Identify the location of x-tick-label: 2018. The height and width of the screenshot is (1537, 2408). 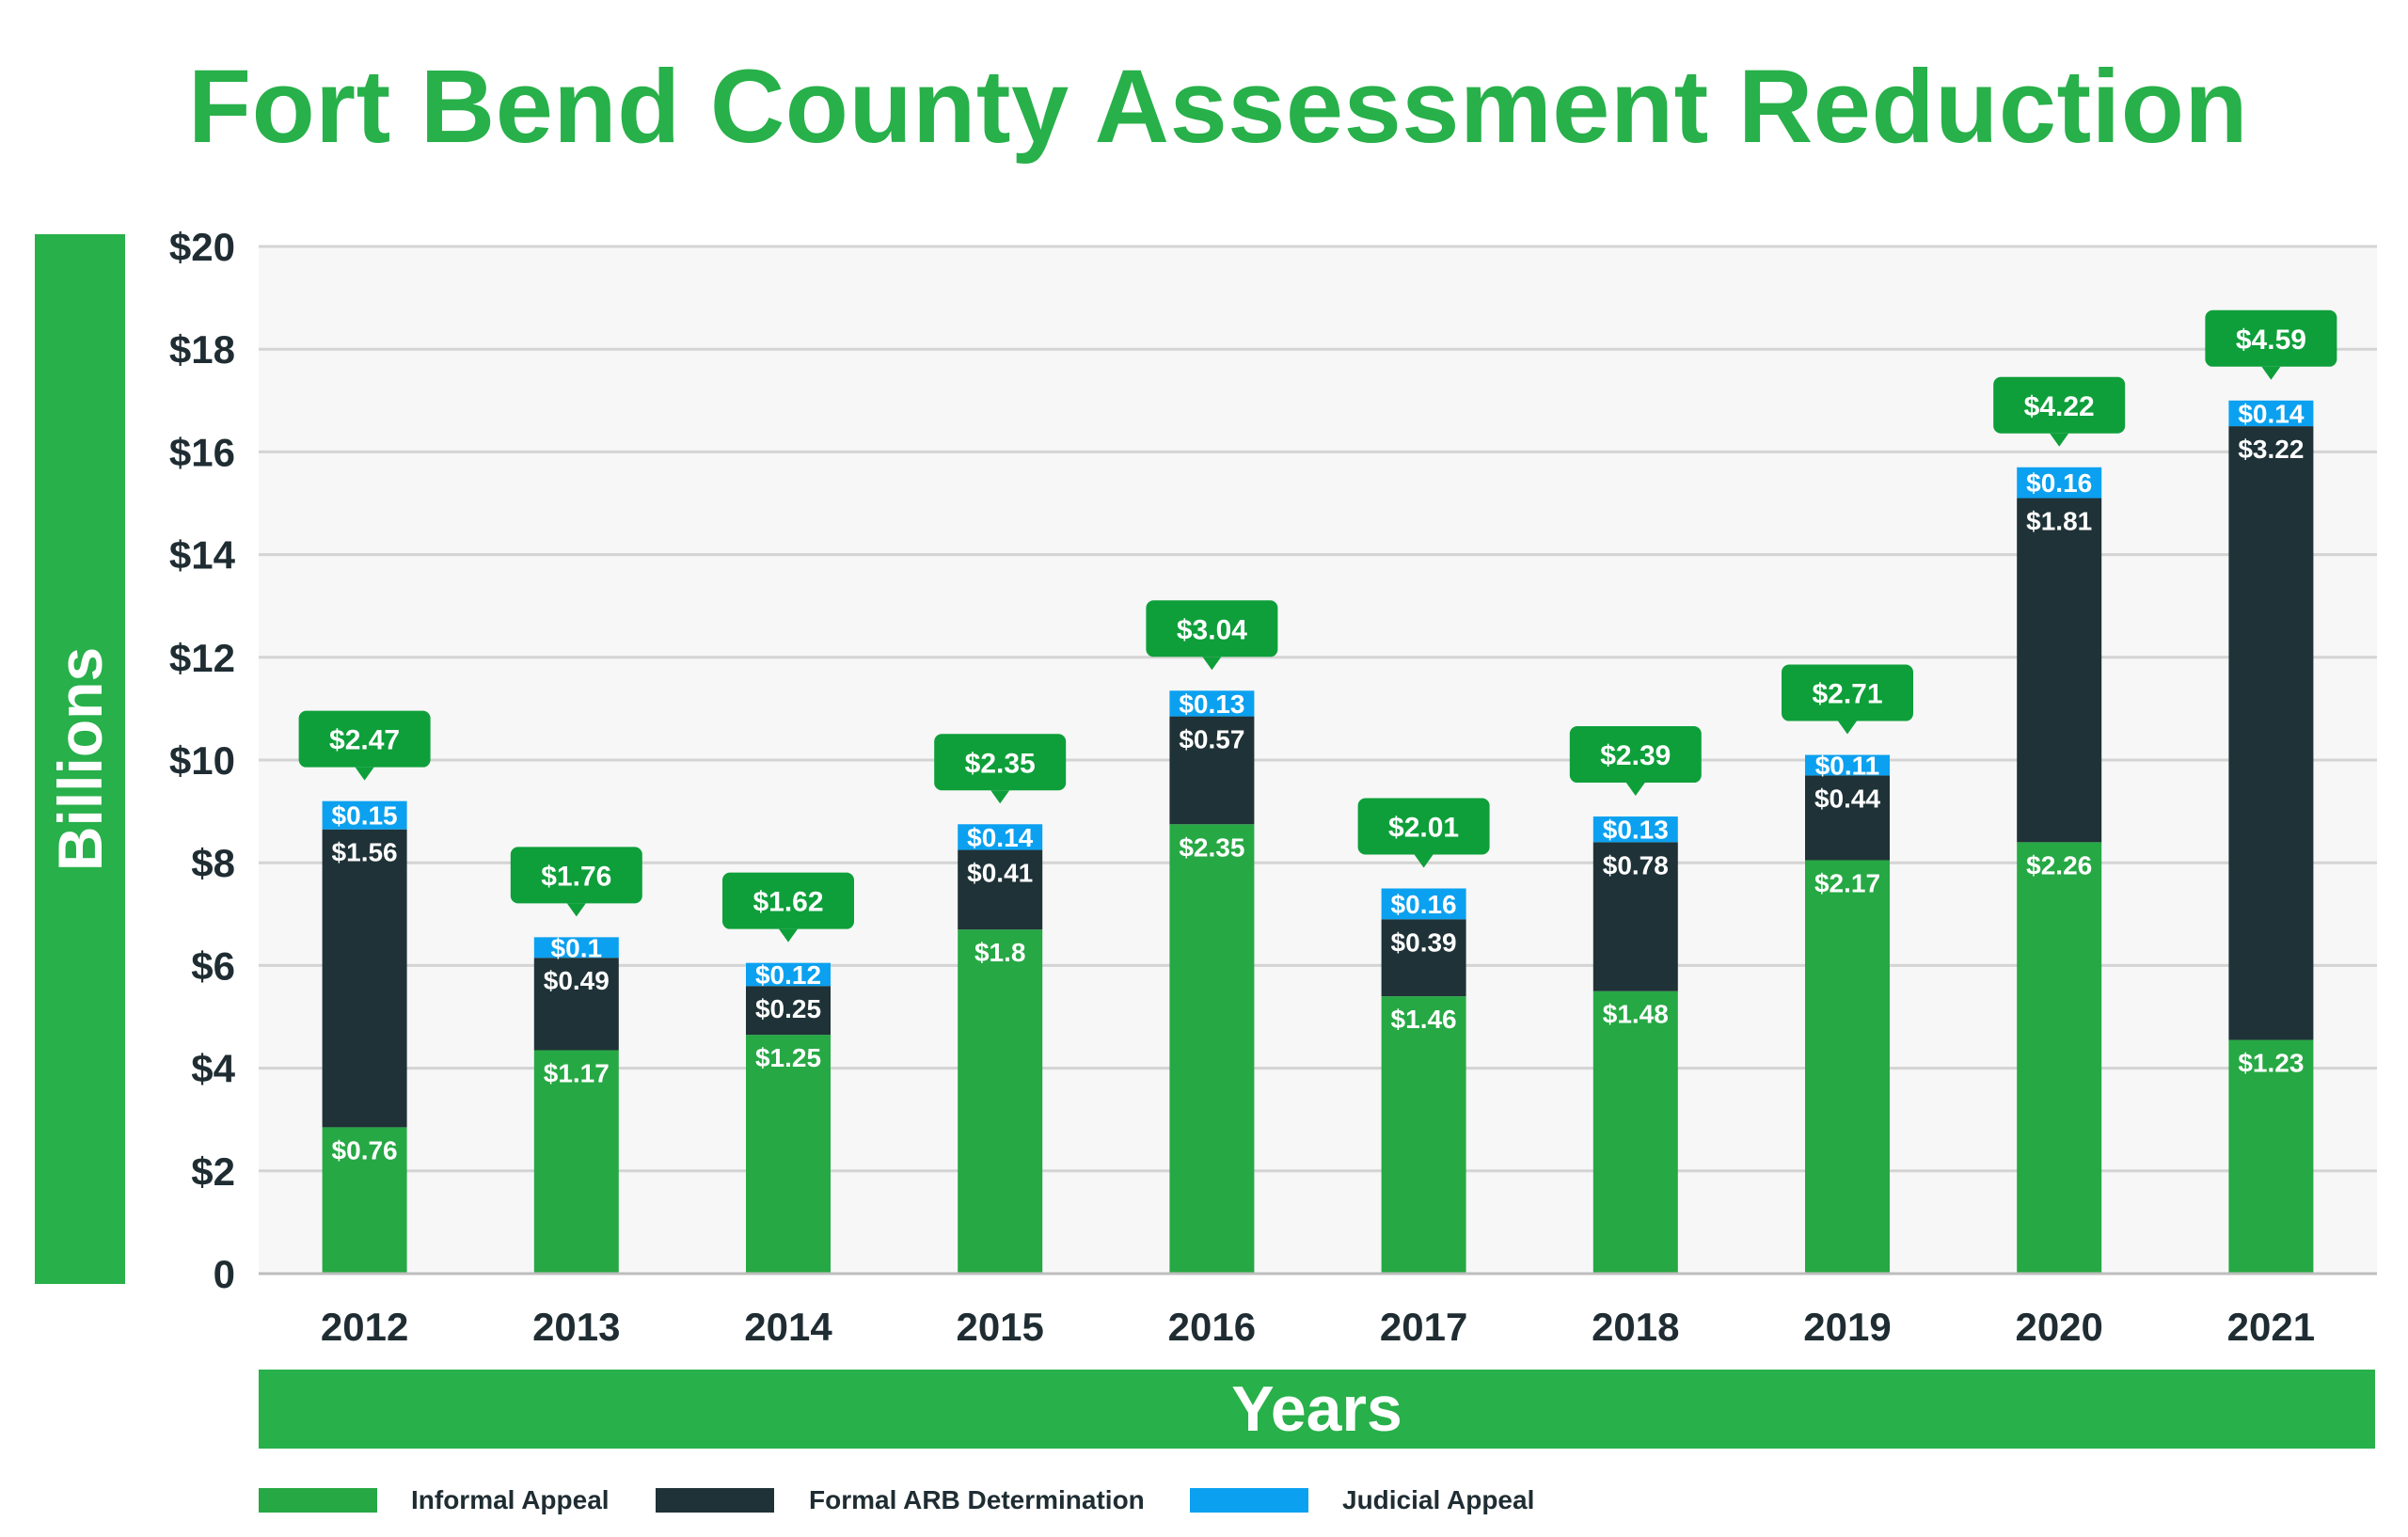
(1636, 1327).